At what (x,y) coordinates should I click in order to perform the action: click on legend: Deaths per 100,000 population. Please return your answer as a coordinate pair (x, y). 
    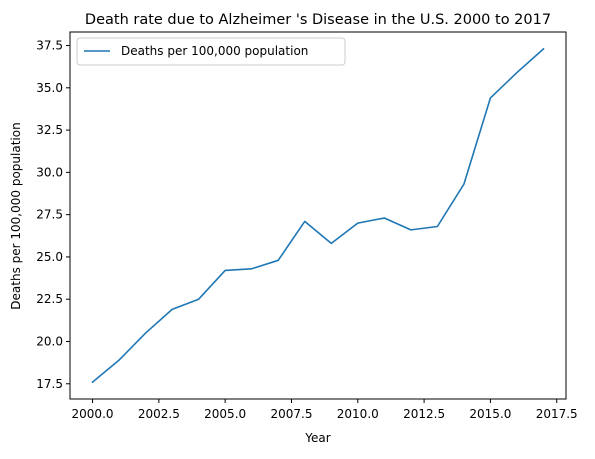
    Looking at the image, I should click on (211, 51).